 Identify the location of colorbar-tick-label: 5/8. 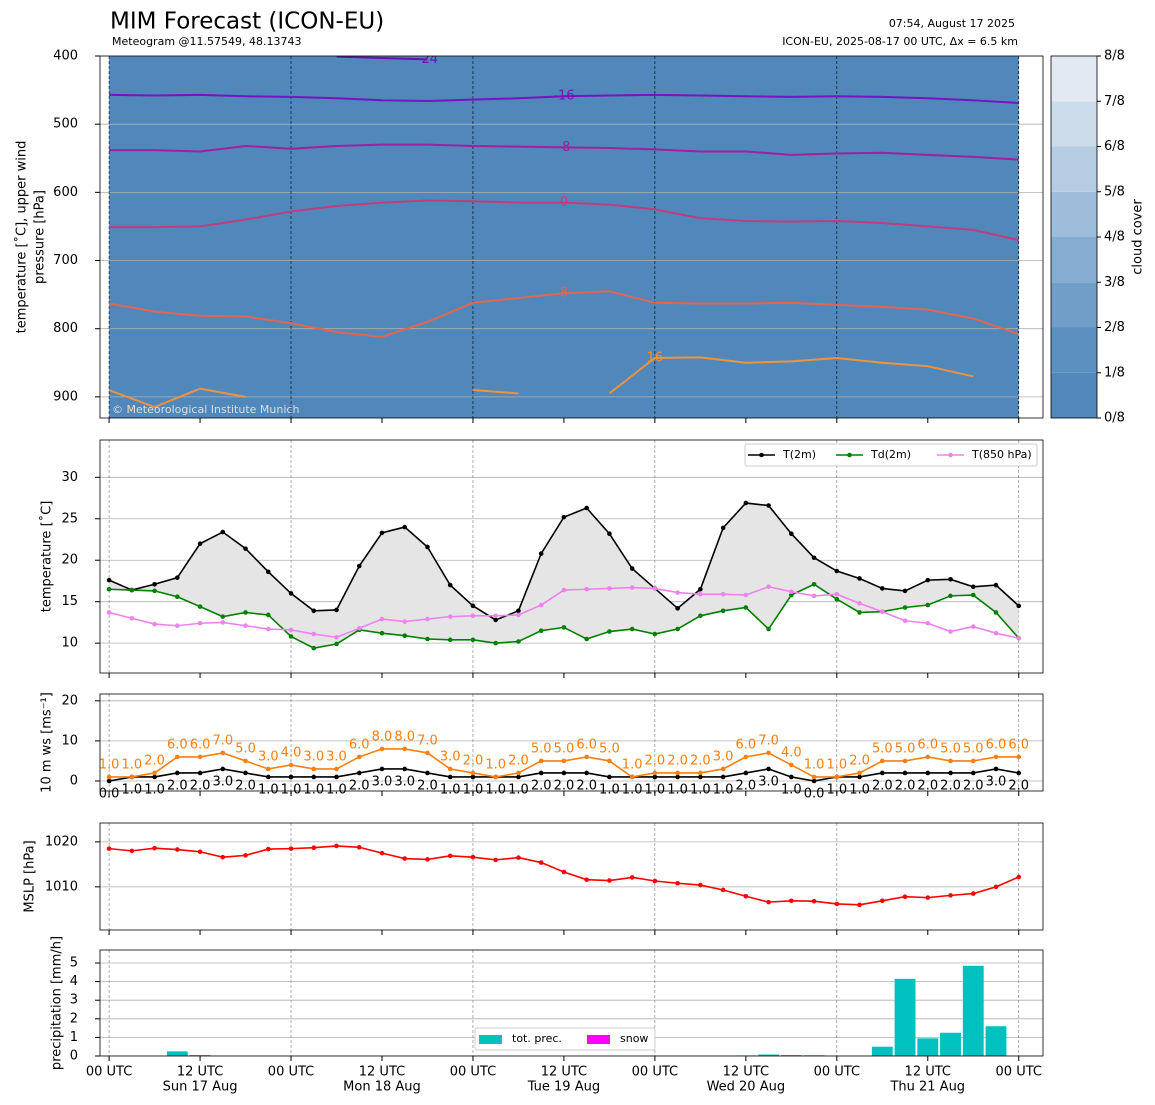
(1114, 191).